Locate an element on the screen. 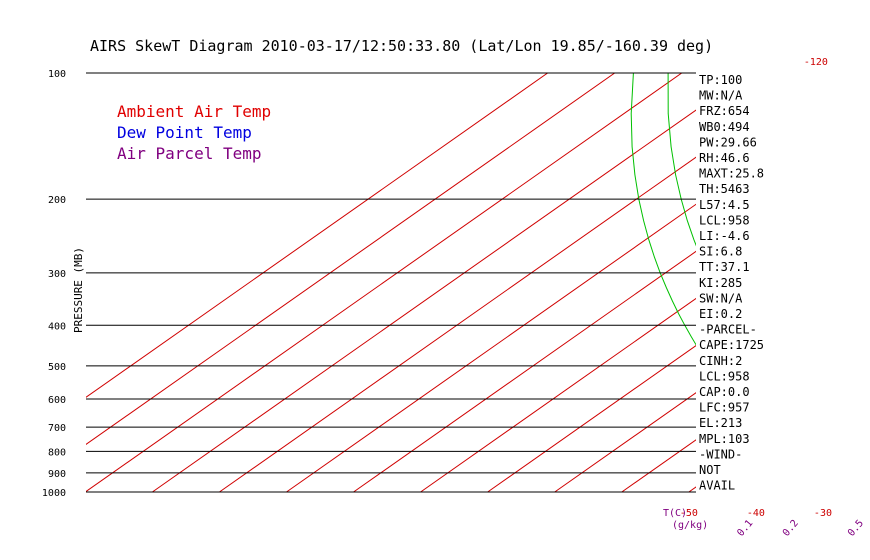  pressure-tick: 800 is located at coordinates (57, 452).